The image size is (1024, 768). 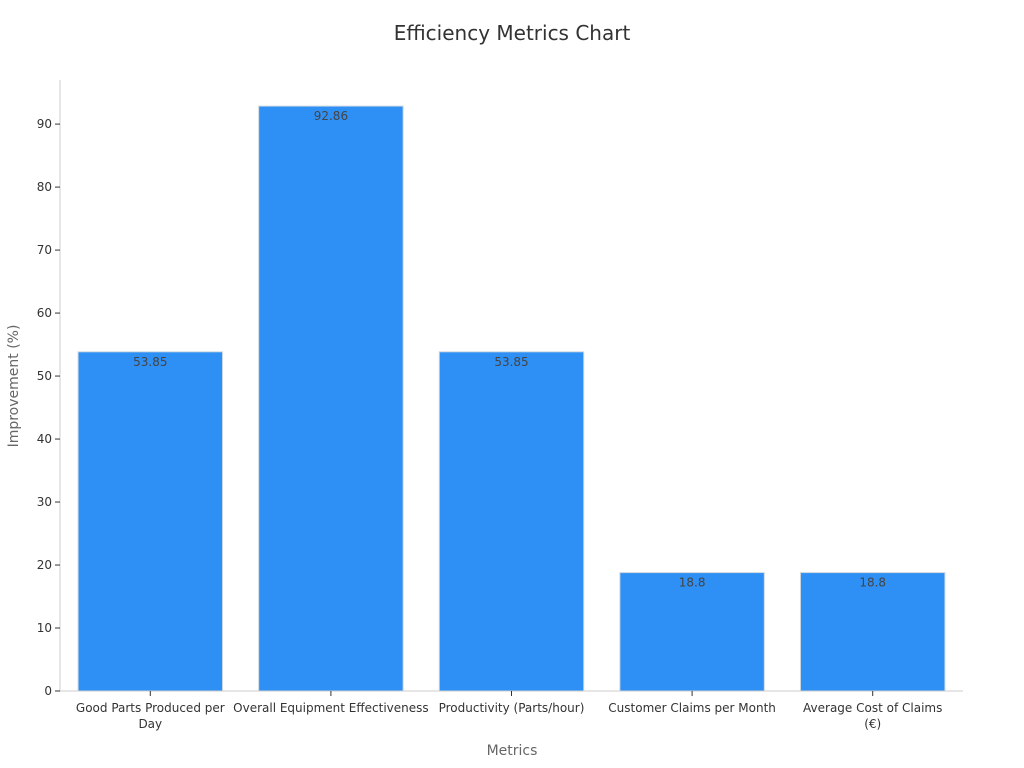 I want to click on y-tick-label: 0, so click(x=48, y=691).